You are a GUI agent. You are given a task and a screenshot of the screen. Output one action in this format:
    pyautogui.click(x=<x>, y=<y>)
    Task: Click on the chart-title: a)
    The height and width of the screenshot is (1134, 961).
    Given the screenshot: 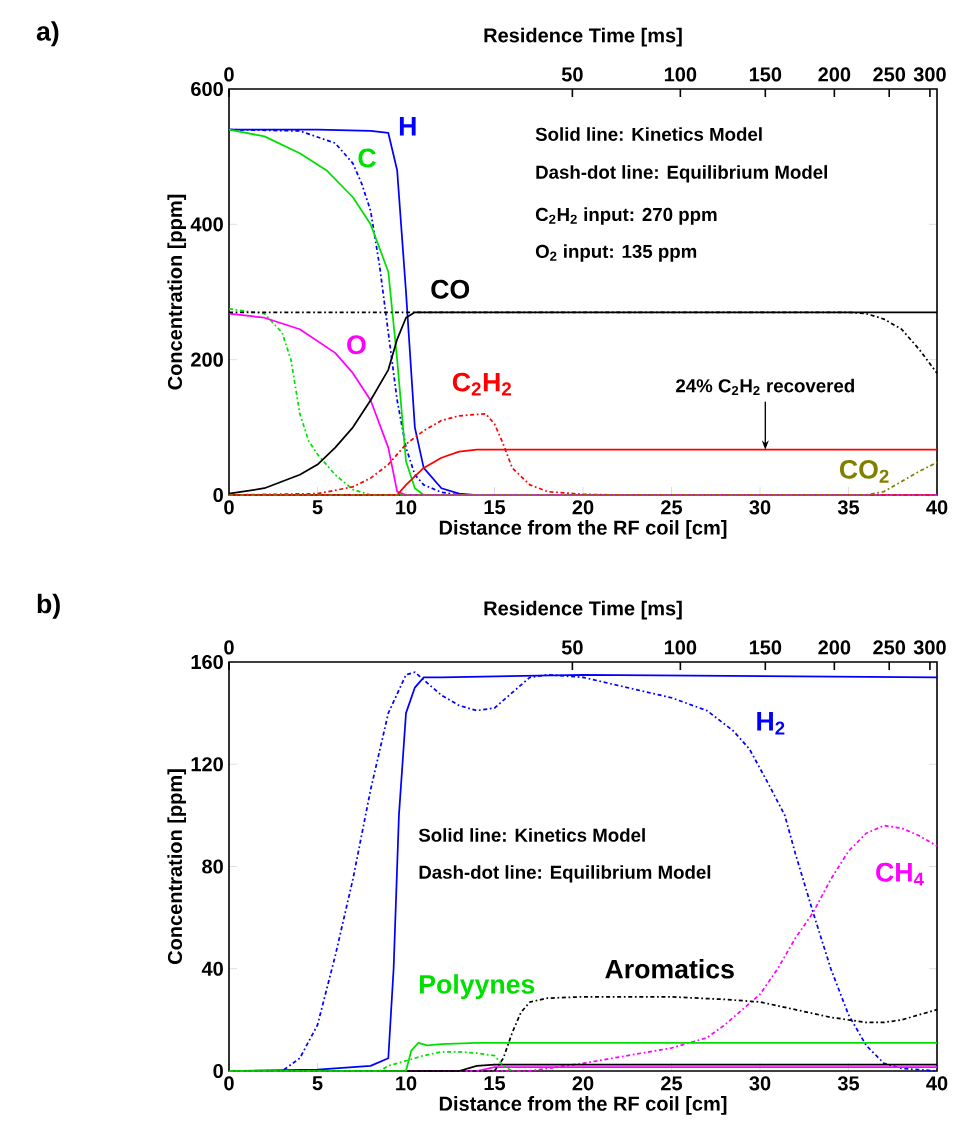 What is the action you would take?
    pyautogui.click(x=47, y=34)
    